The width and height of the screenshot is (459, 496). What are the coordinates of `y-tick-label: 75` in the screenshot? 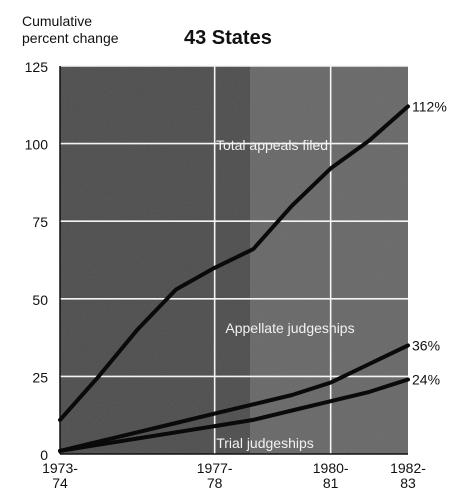 It's located at (40, 222).